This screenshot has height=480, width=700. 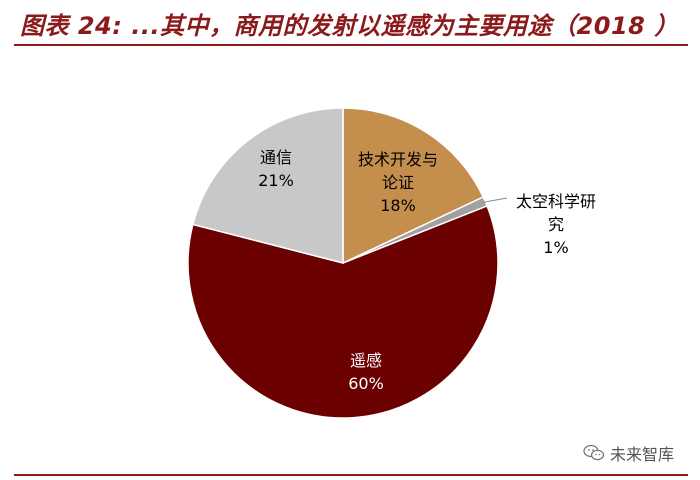 I want to click on slice-label-2: 太空科学研, so click(x=556, y=201).